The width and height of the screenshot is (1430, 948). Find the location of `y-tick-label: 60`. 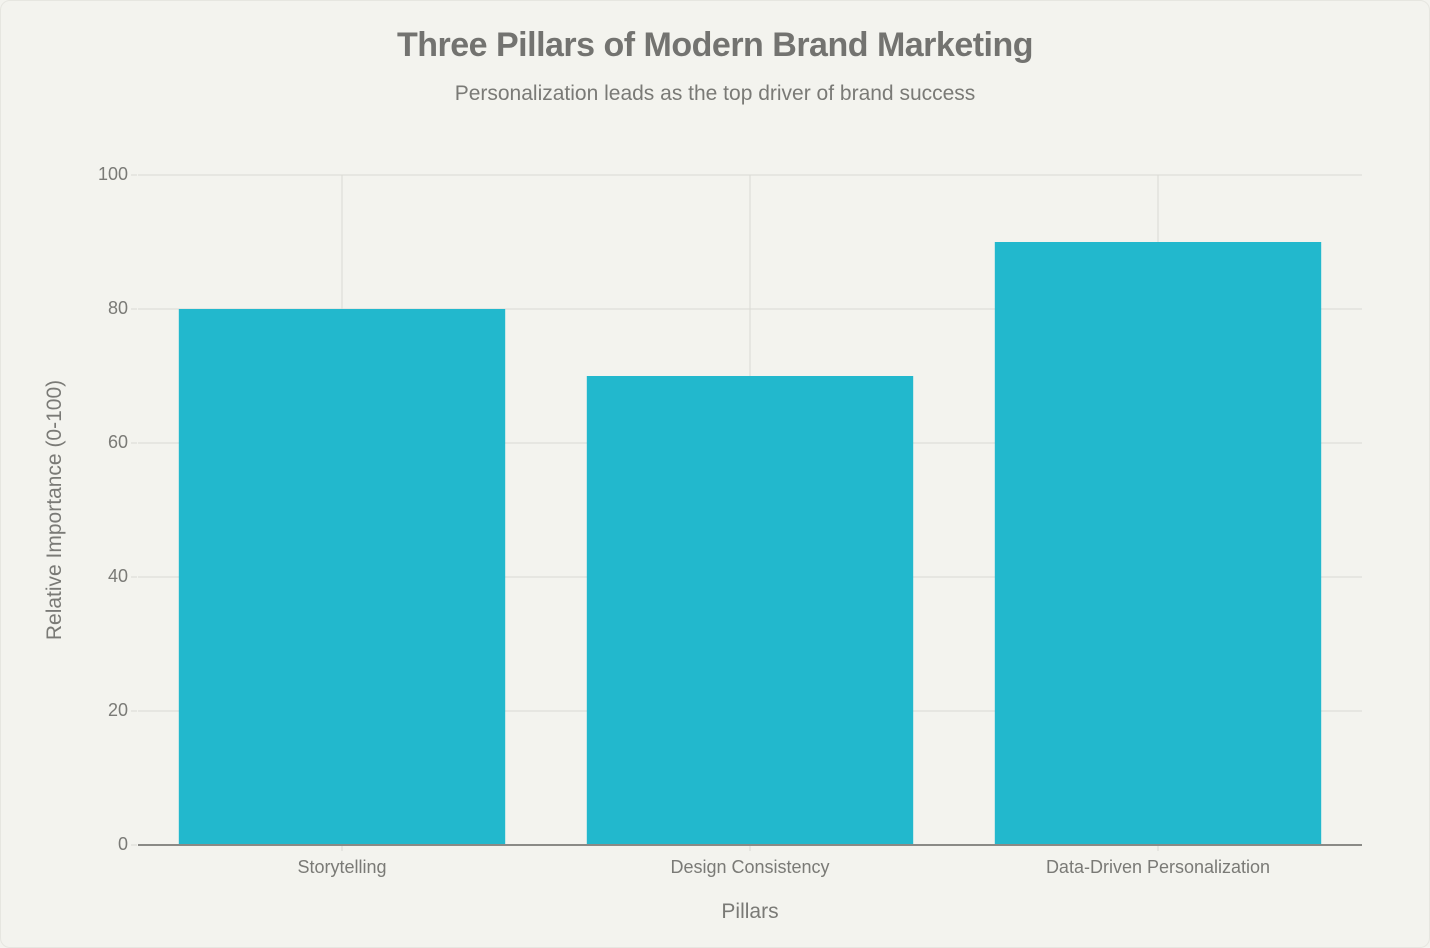

y-tick-label: 60 is located at coordinates (117, 442).